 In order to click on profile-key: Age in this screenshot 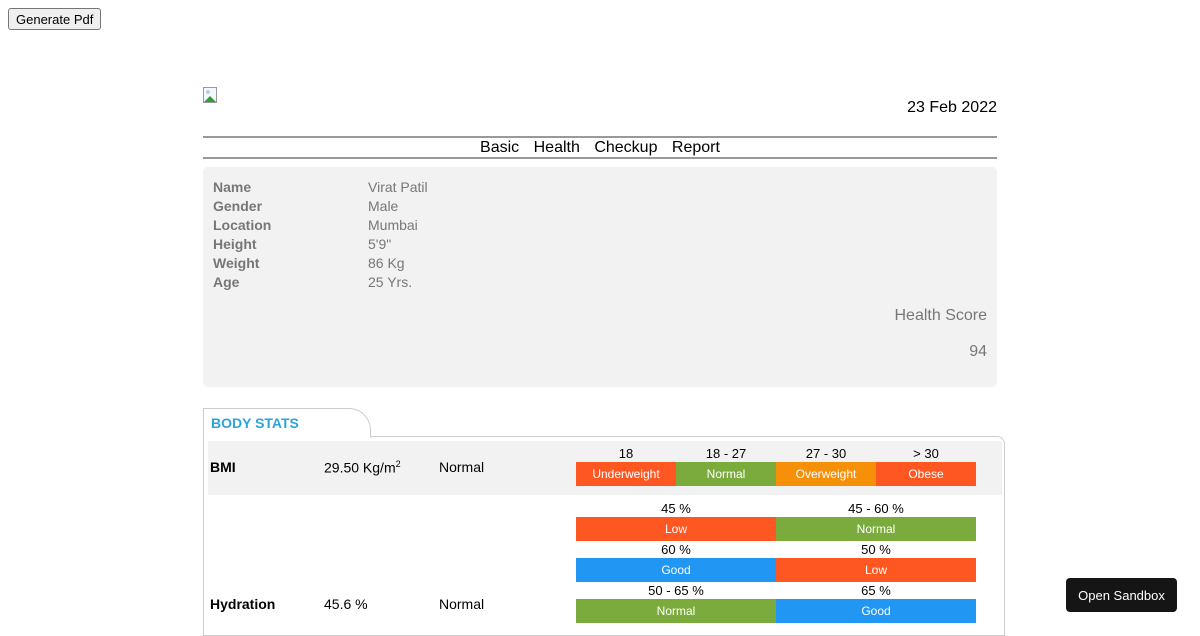, I will do `click(226, 282)`.